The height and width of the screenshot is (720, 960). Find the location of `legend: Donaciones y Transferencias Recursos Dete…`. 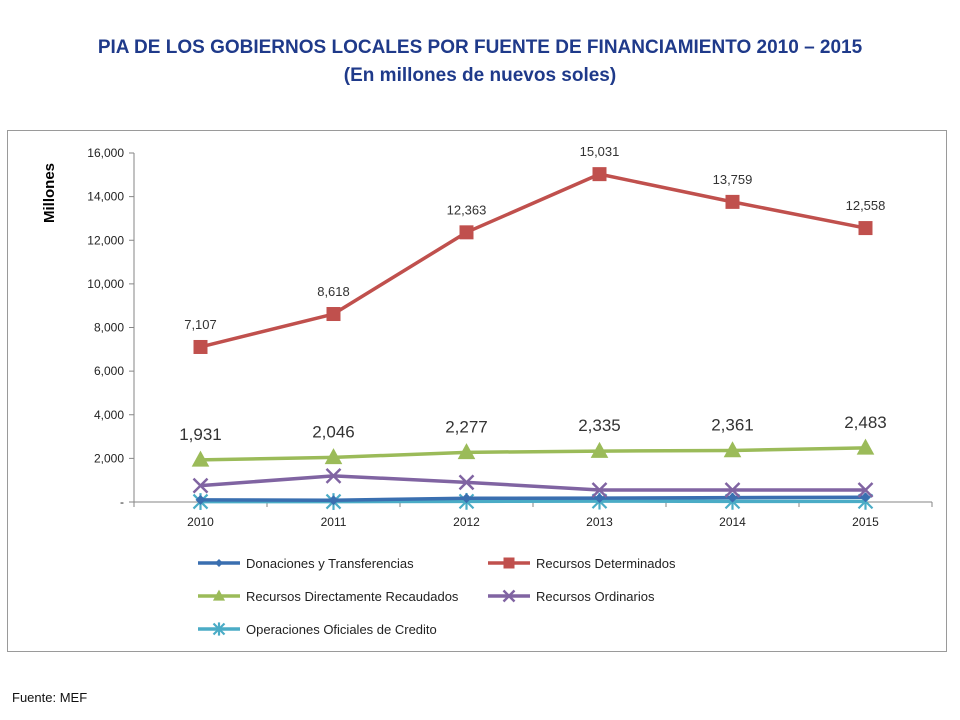

legend: Donaciones y Transferencias Recursos Dete… is located at coordinates (437, 596).